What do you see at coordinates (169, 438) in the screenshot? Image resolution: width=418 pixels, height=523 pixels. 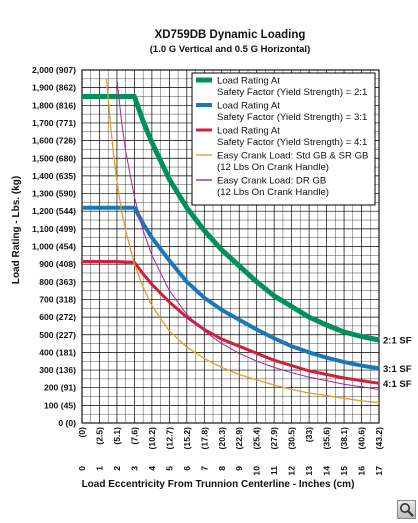 I see `x-tick-cm: (12.7)` at bounding box center [169, 438].